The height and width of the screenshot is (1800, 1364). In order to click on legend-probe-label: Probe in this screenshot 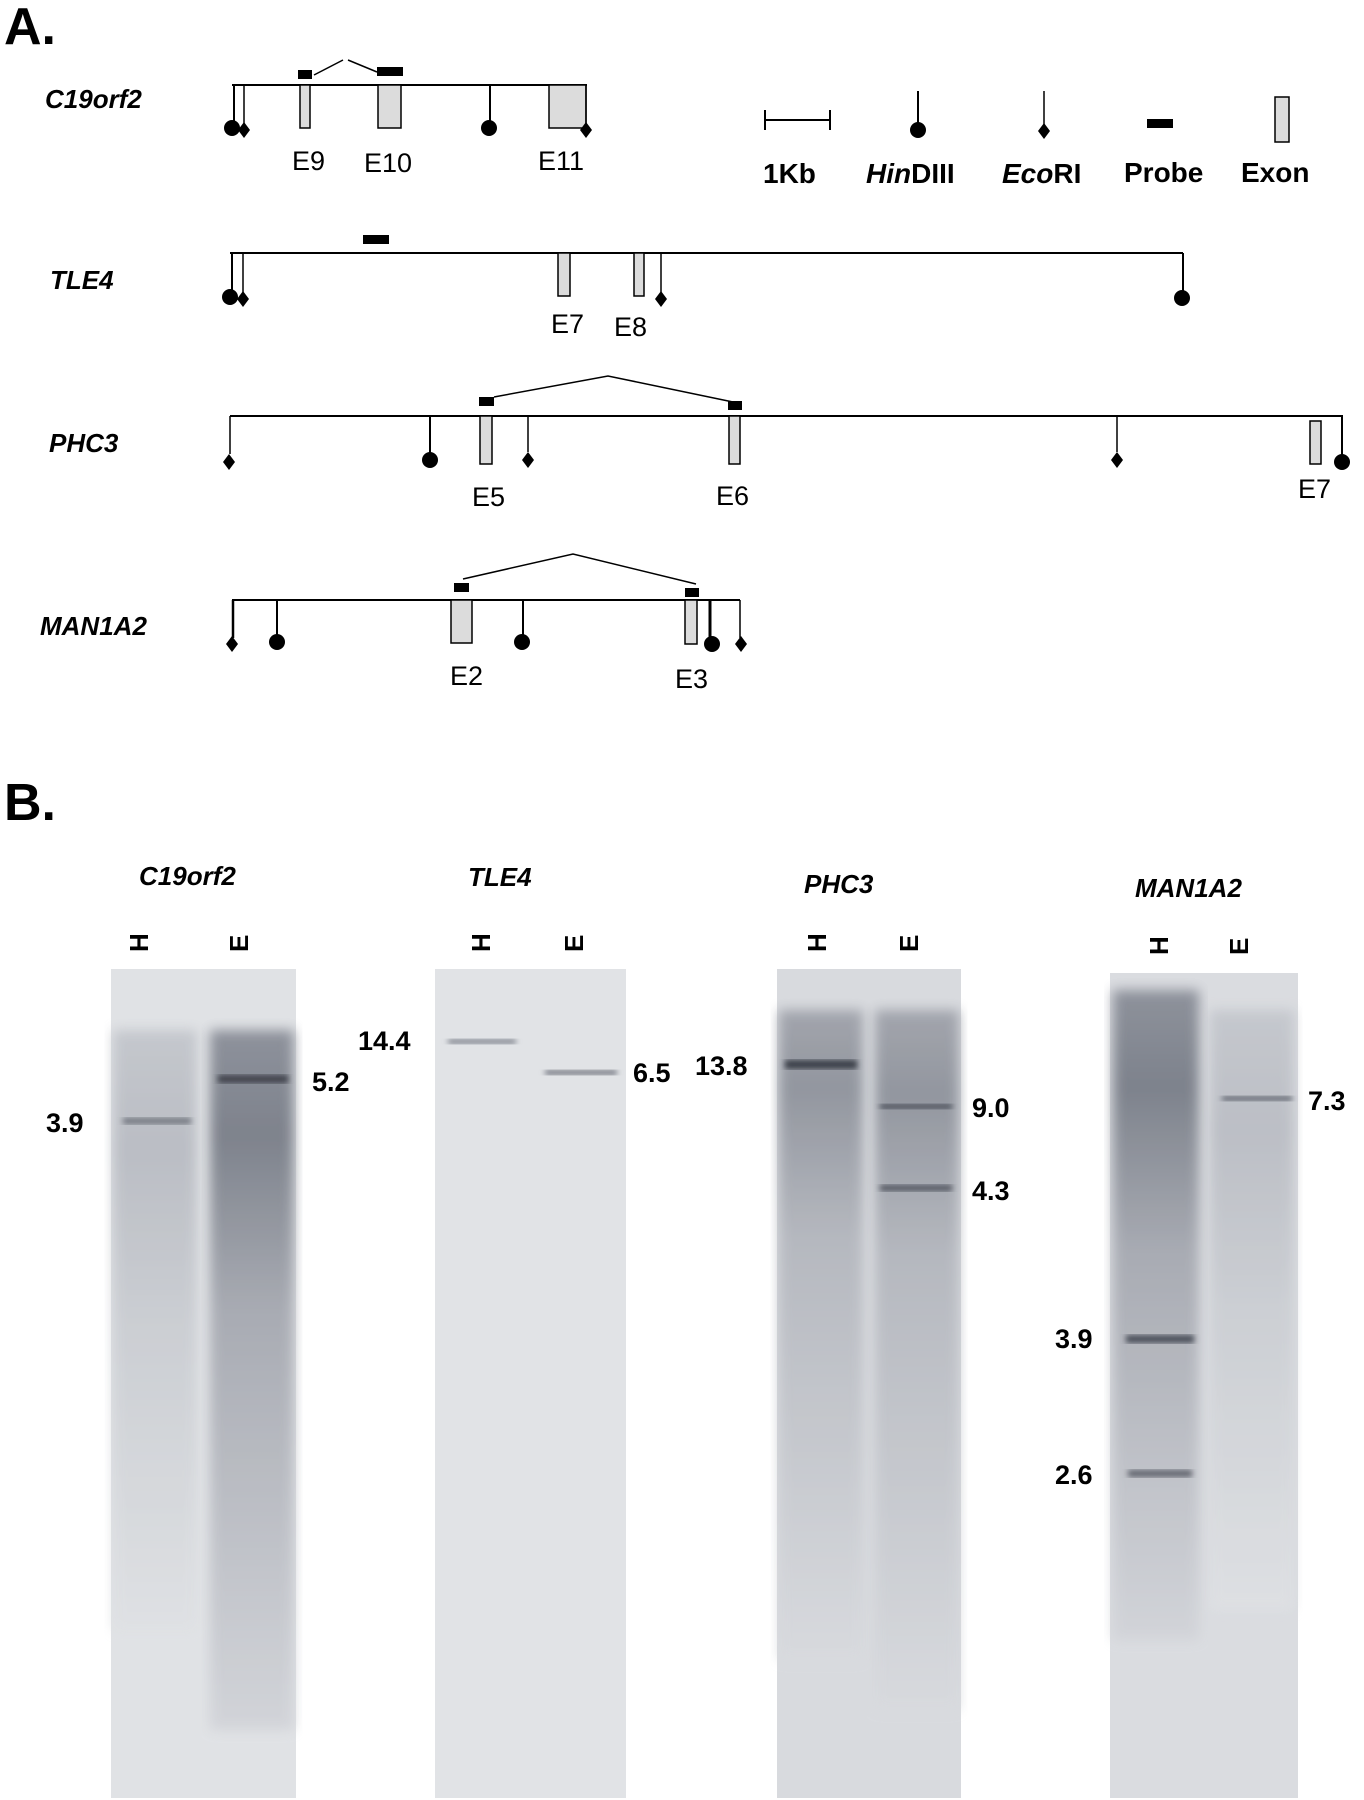, I will do `click(1163, 172)`.